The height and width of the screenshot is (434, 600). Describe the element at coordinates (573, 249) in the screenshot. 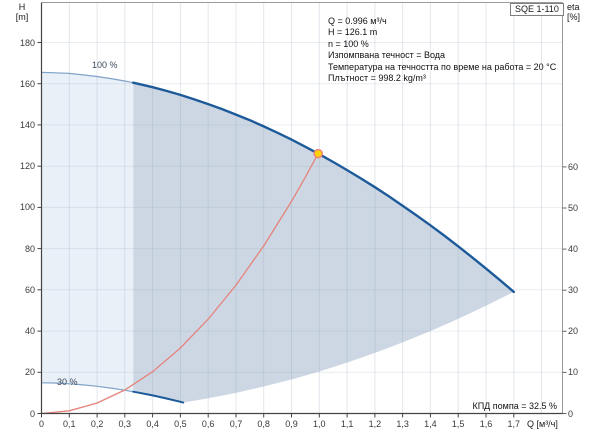

I see `right-axis-tick-label: 40` at that location.